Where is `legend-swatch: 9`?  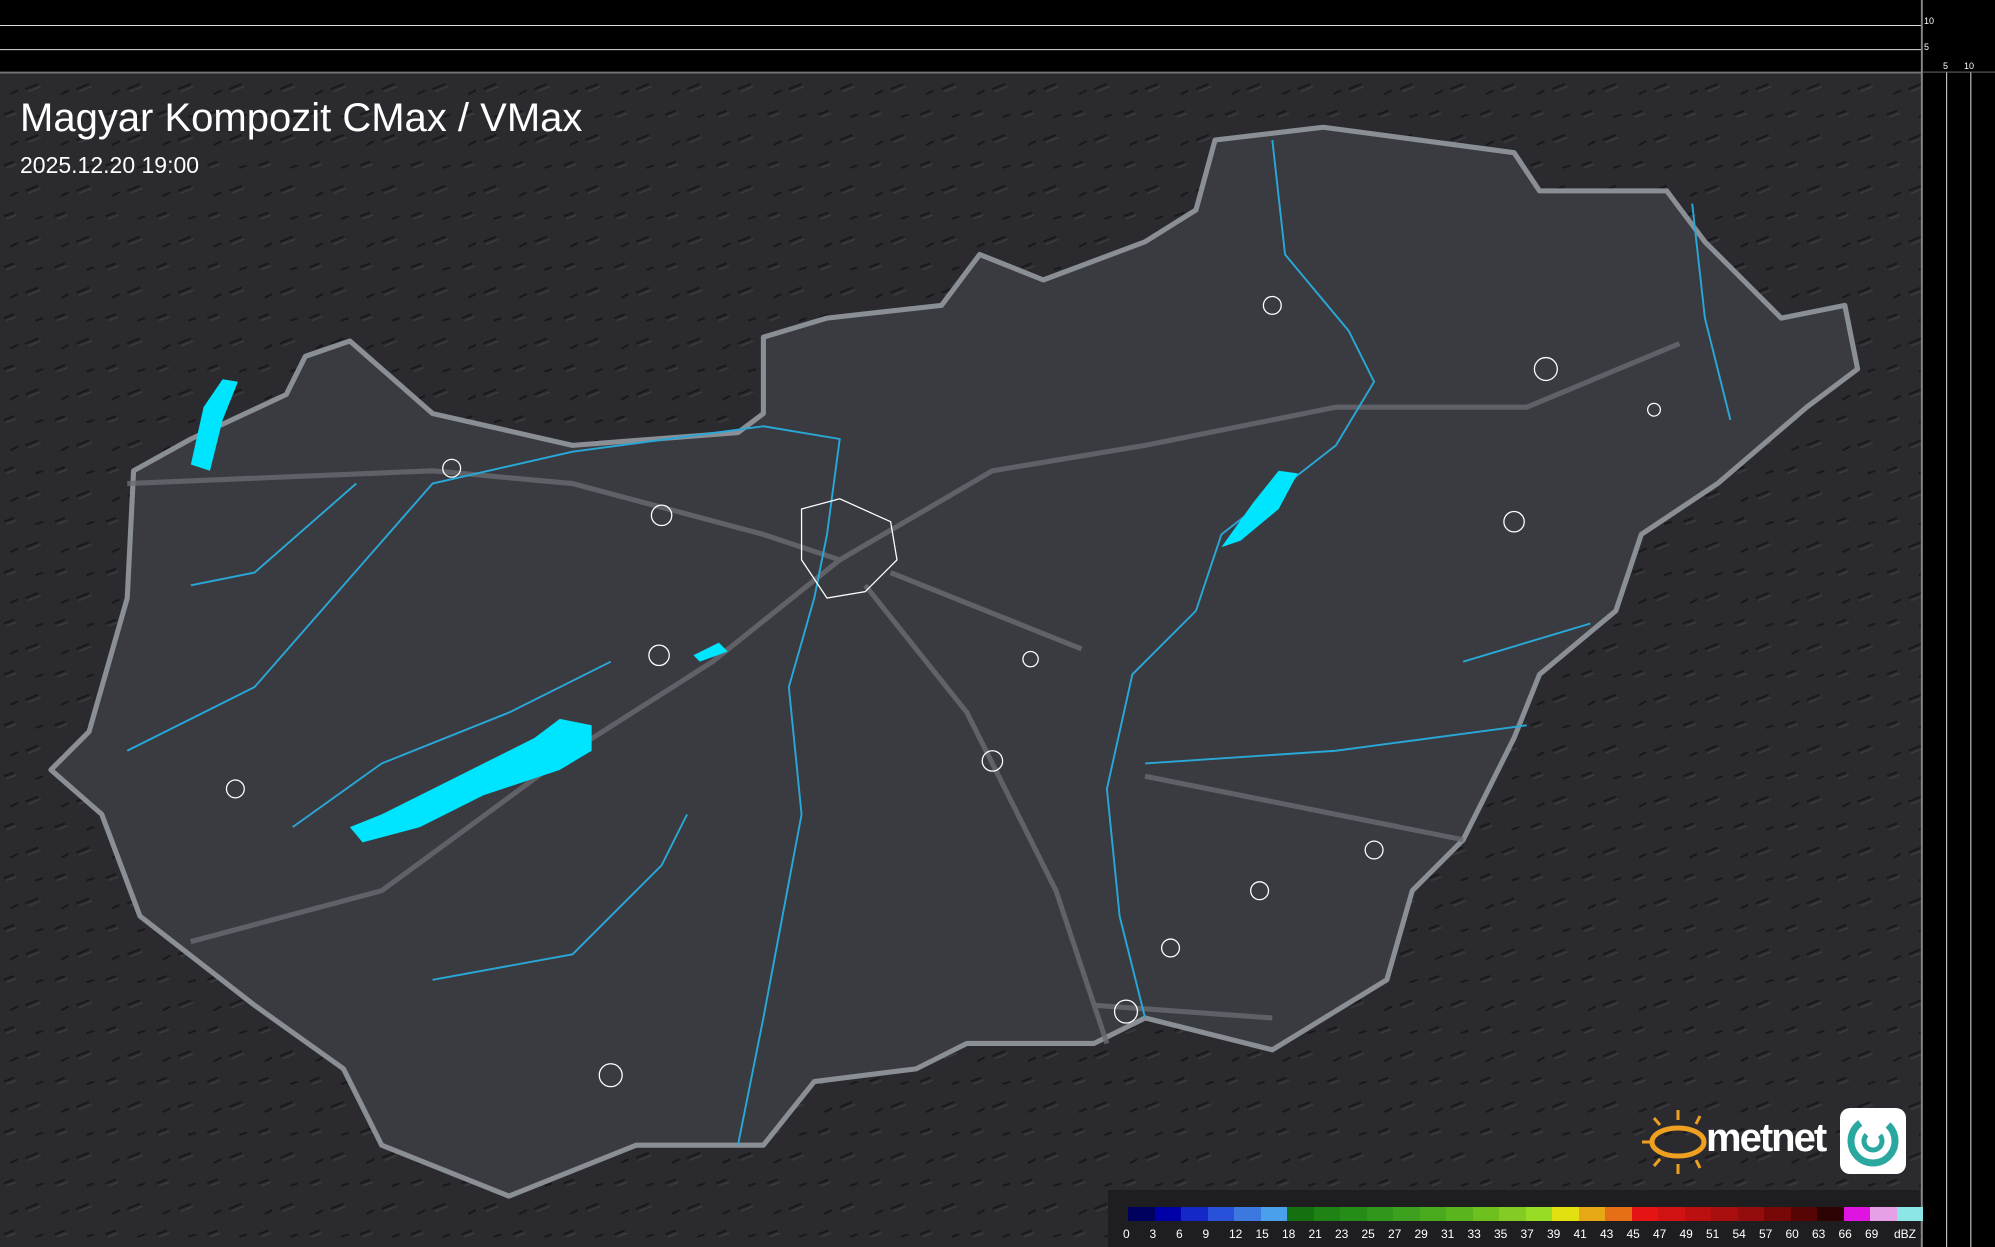
legend-swatch: 9 is located at coordinates (1218, 1224).